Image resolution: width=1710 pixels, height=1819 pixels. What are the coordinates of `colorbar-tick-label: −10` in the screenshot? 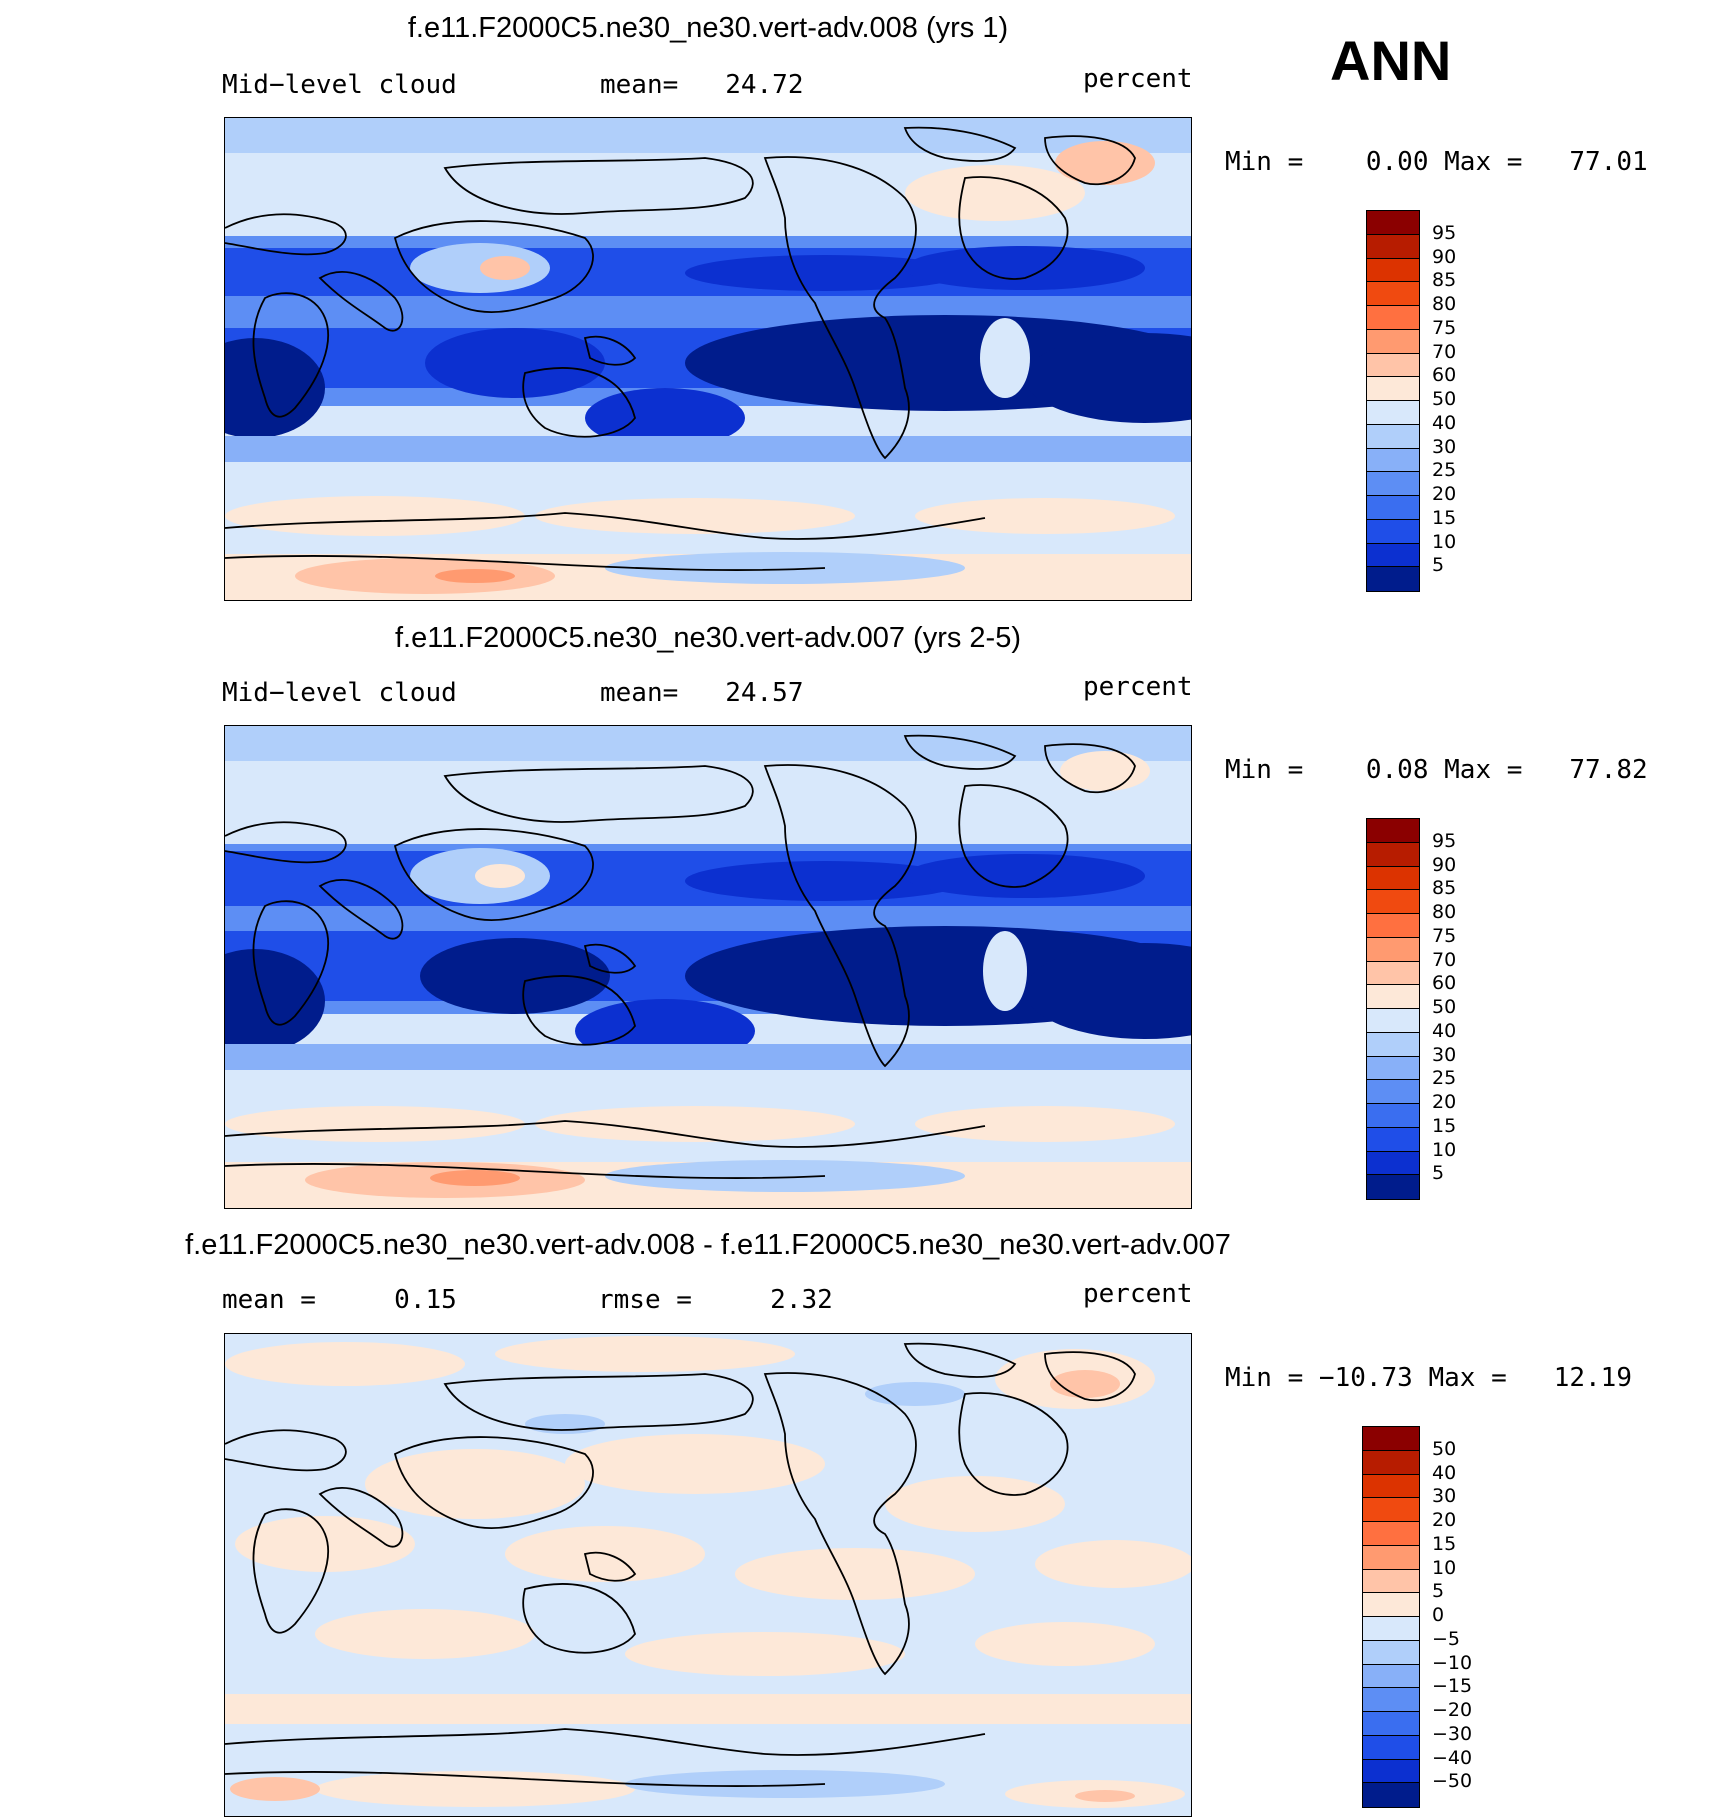 It's located at (1452, 1662).